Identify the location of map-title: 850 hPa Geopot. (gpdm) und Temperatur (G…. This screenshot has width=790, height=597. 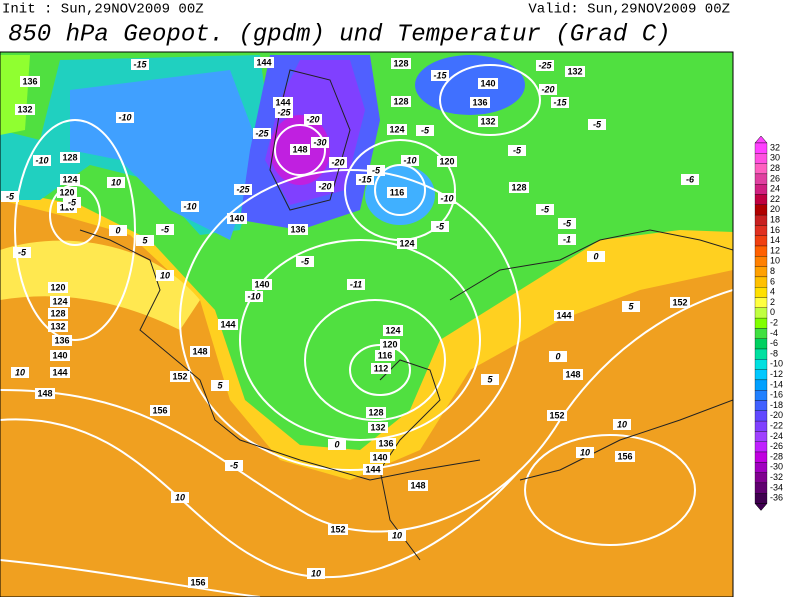
(339, 34).